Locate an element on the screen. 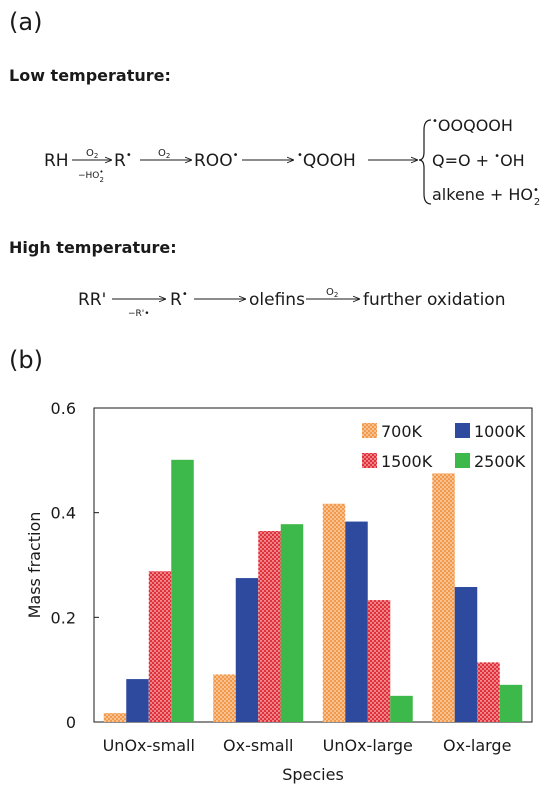 The height and width of the screenshot is (785, 541). product-alkene-ho2: alkene + HO• 2 is located at coordinates (486, 196).